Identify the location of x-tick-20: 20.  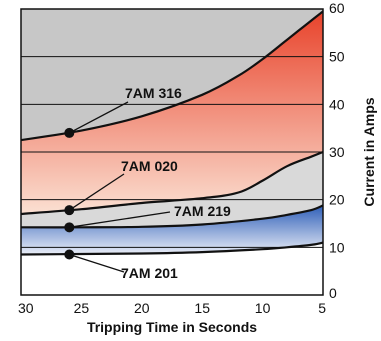
(142, 308).